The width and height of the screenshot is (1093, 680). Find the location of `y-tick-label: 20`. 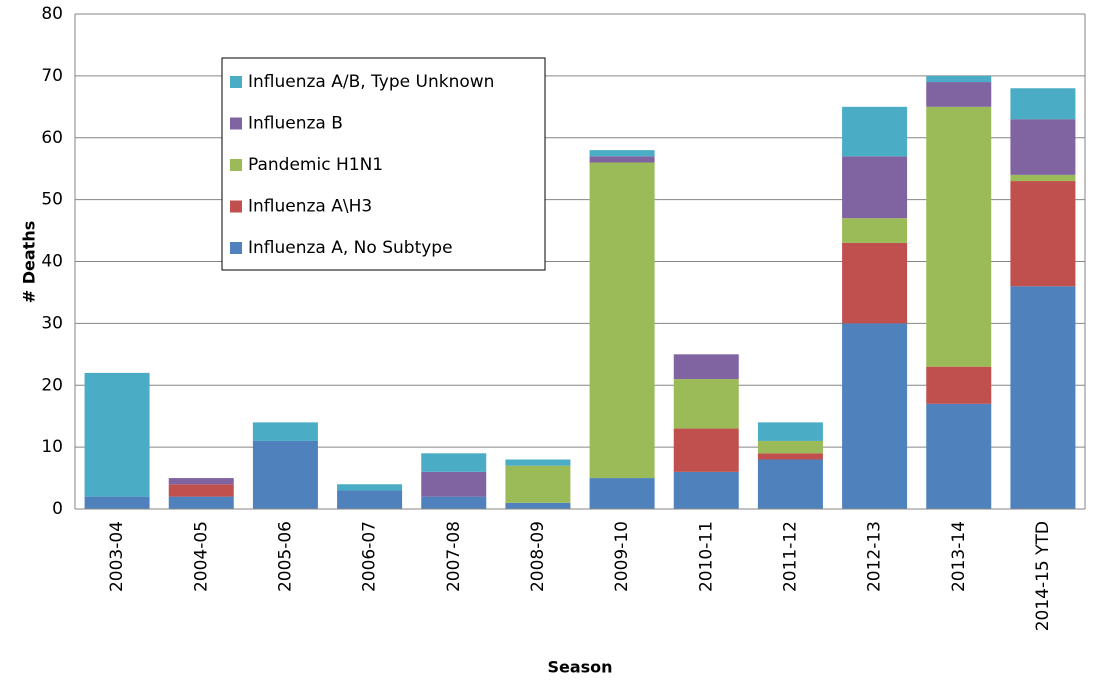

y-tick-label: 20 is located at coordinates (52, 385).